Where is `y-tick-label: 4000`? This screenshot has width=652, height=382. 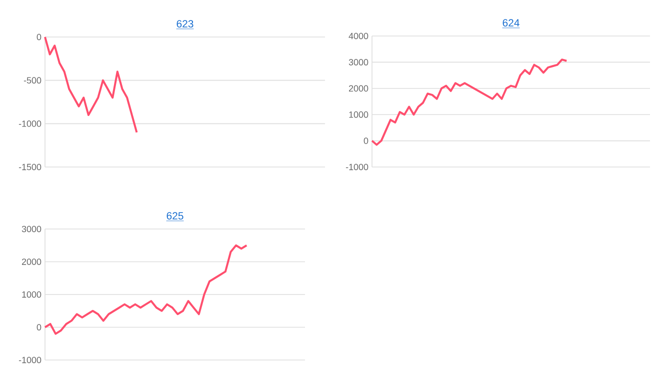
y-tick-label: 4000 is located at coordinates (358, 36).